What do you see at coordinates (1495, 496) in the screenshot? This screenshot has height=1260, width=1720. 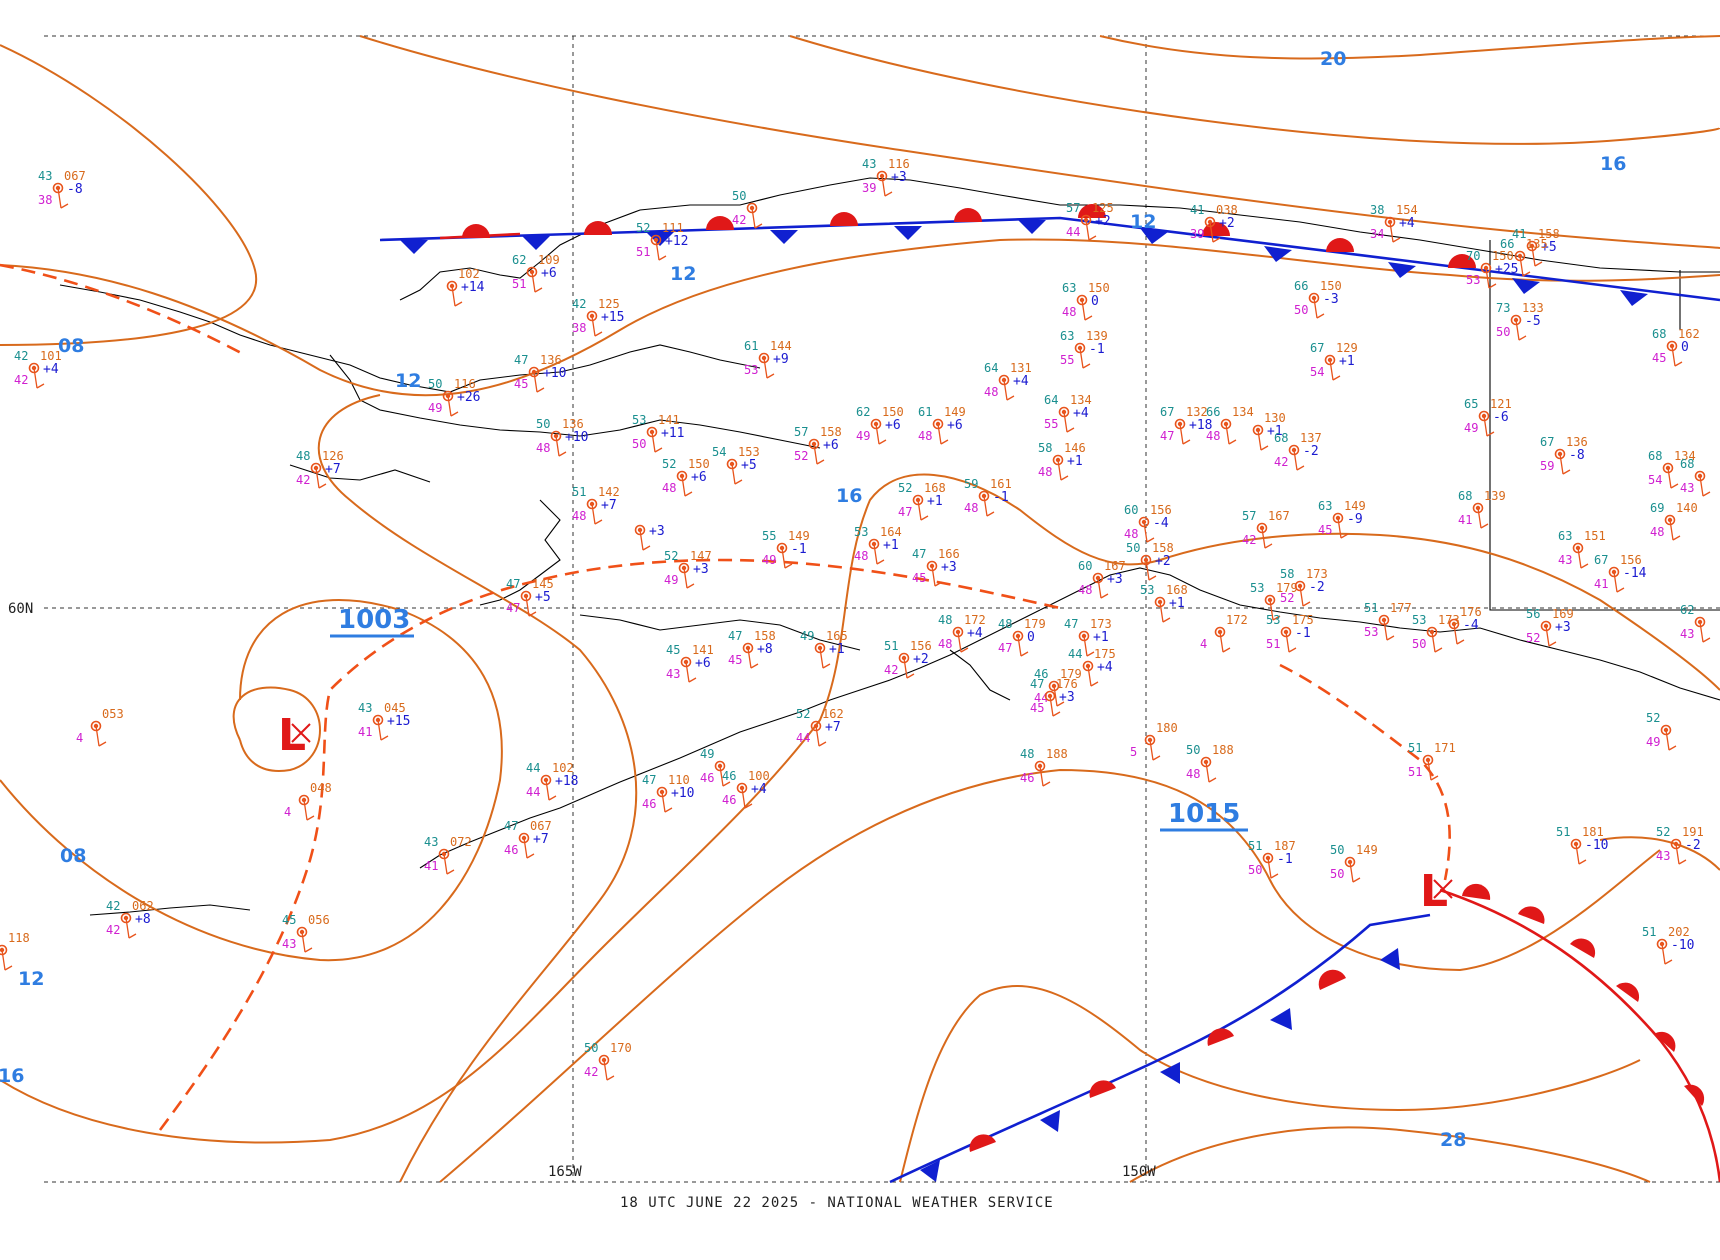 I see `station-pressure: 139` at bounding box center [1495, 496].